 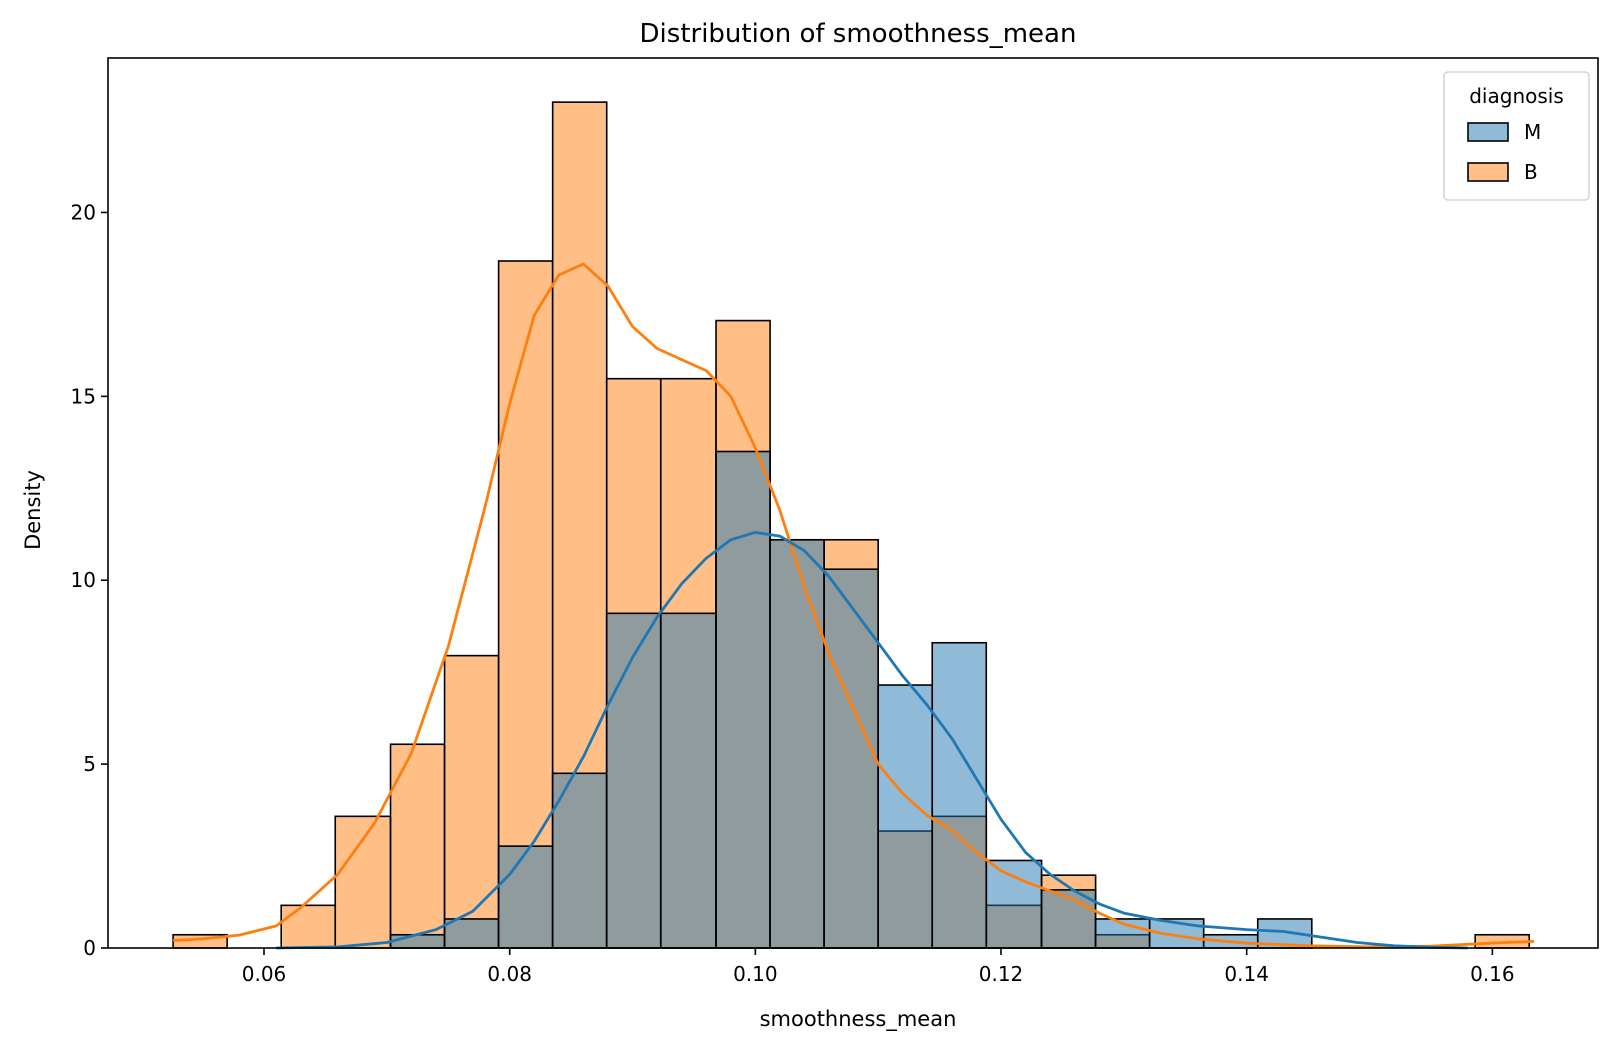 What do you see at coordinates (1001, 974) in the screenshot?
I see `x-tick-label-3: 0.12` at bounding box center [1001, 974].